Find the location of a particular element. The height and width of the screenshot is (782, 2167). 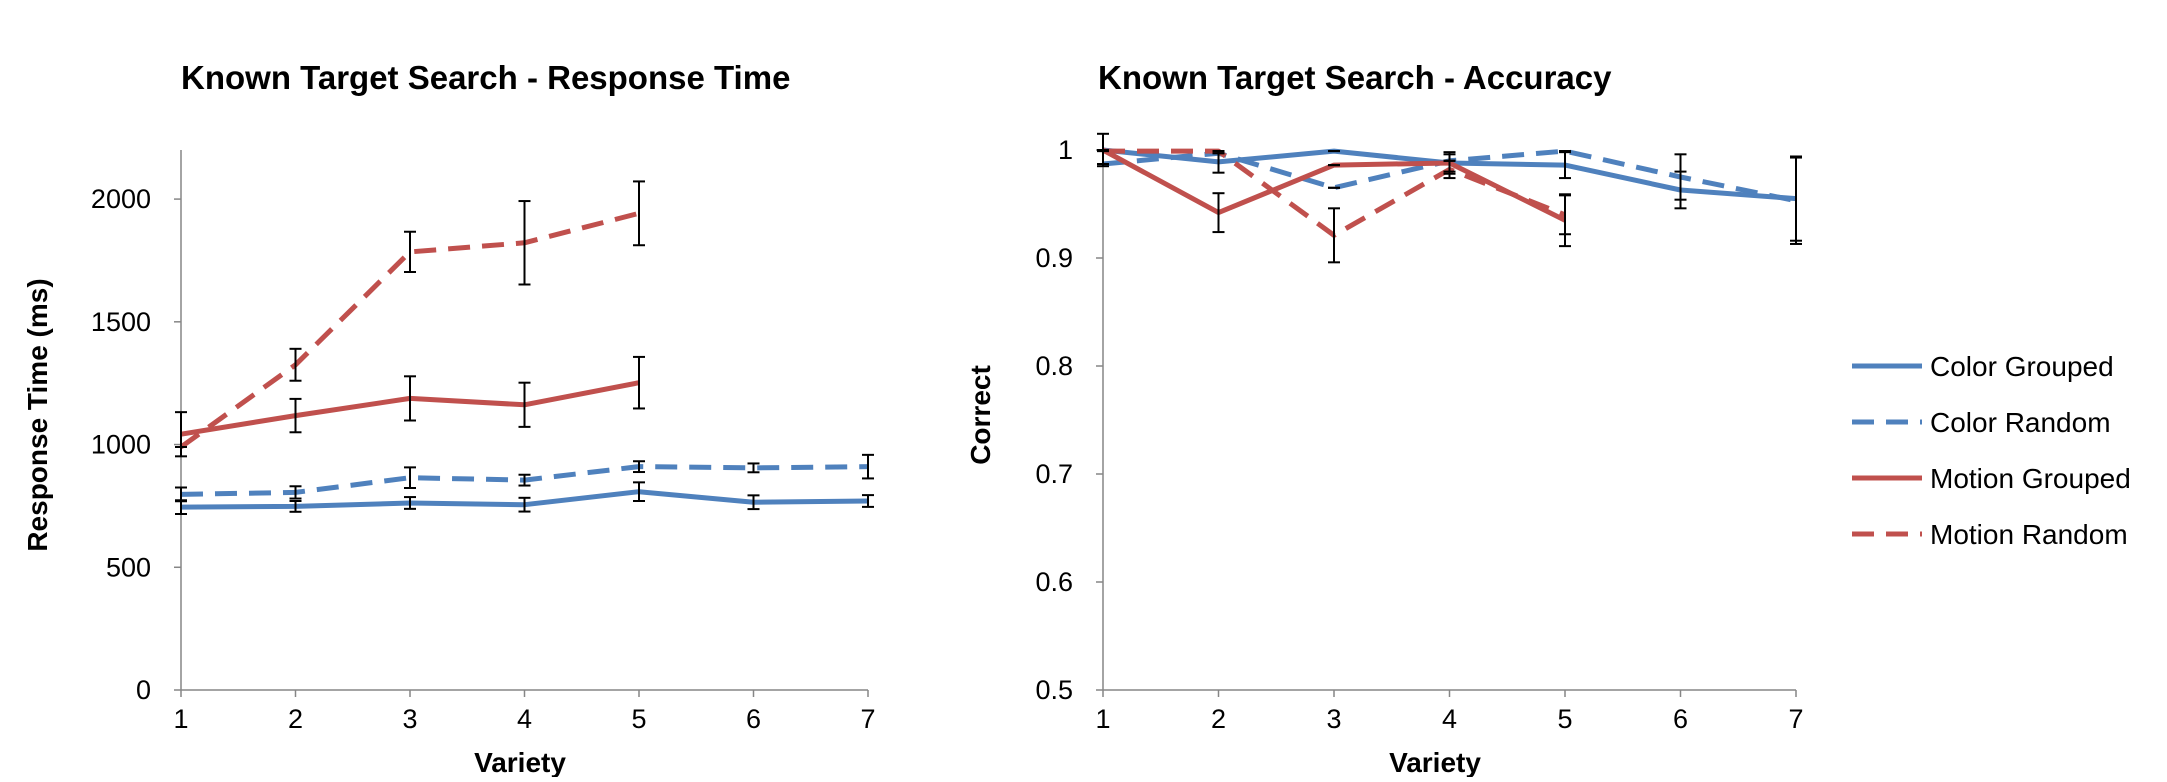

legend-item-motion-random: Motion Random is located at coordinates (1990, 534).